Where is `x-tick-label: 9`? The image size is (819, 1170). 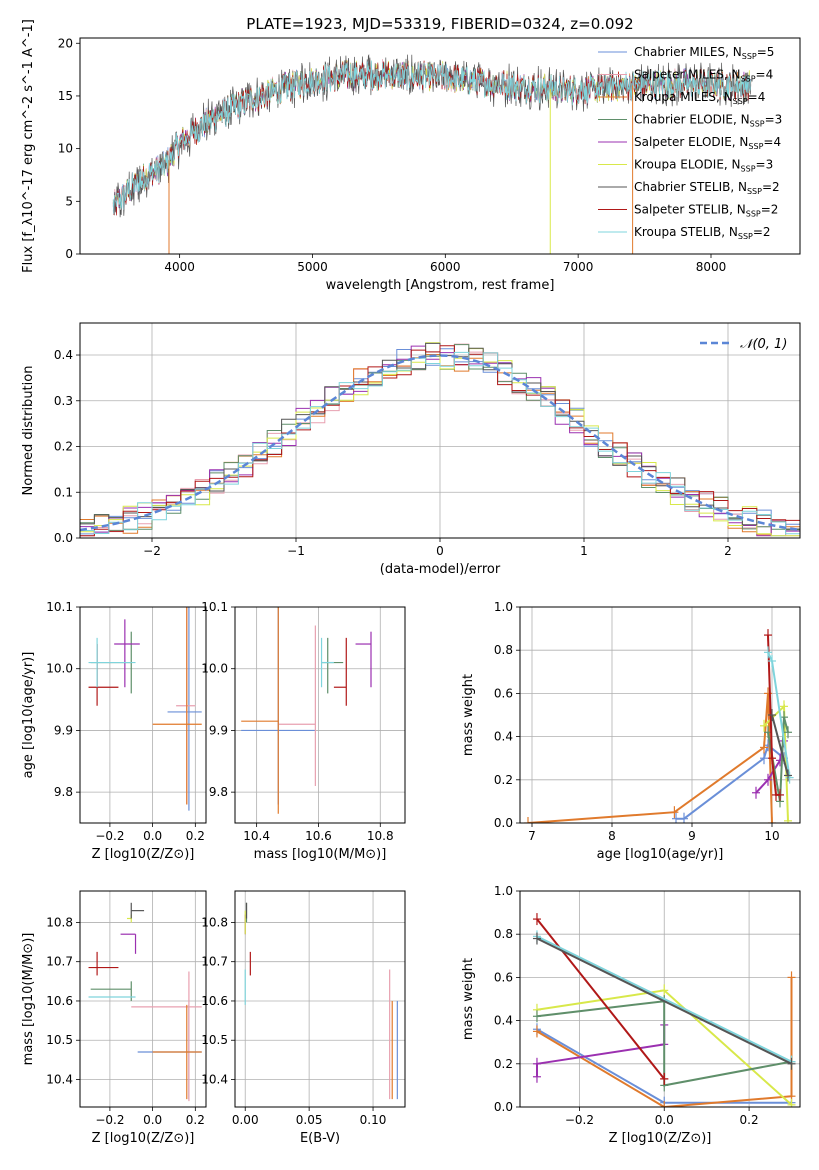
x-tick-label: 9 is located at coordinates (692, 836).